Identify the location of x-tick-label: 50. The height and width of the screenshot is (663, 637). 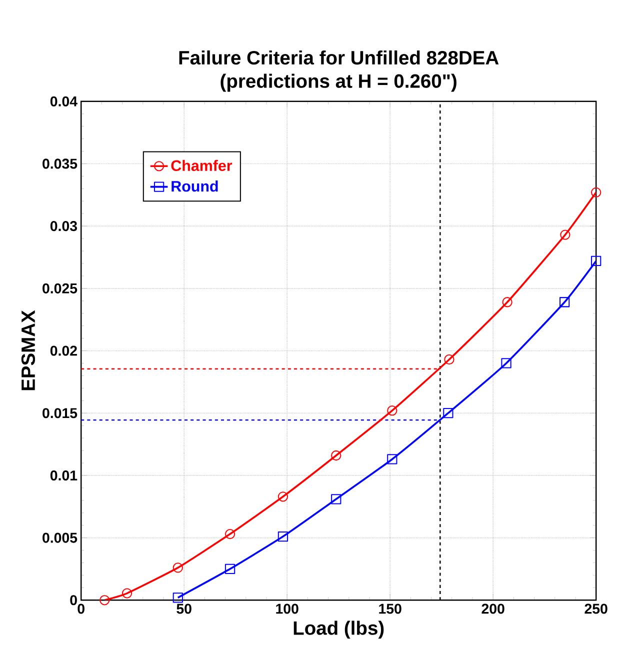
(184, 609).